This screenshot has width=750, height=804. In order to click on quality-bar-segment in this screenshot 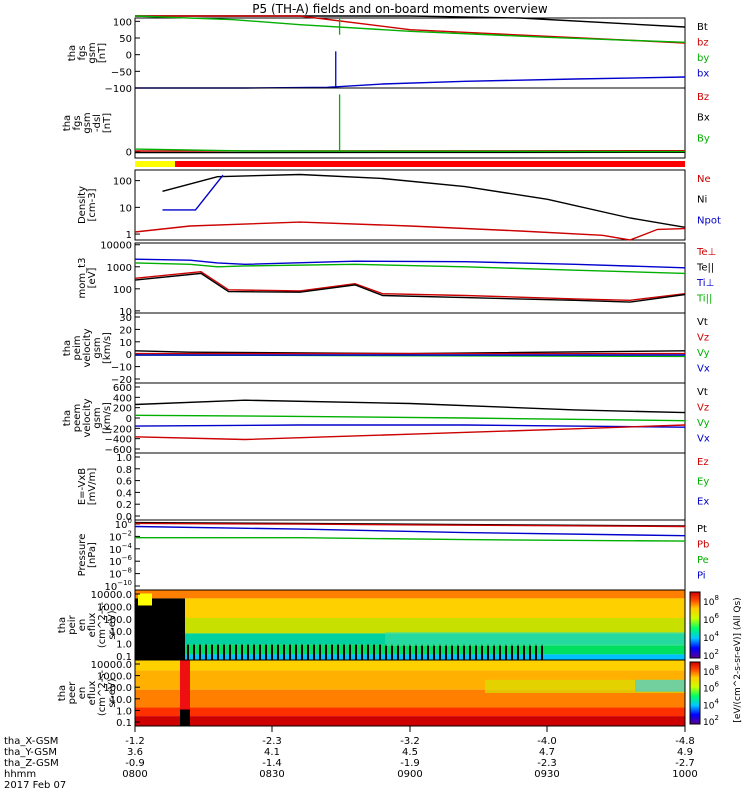, I will do `click(155, 164)`.